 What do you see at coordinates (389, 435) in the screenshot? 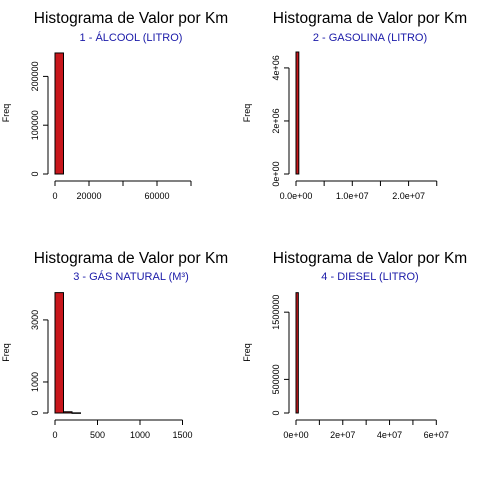
I see `x-tick-label: 4e+07` at bounding box center [389, 435].